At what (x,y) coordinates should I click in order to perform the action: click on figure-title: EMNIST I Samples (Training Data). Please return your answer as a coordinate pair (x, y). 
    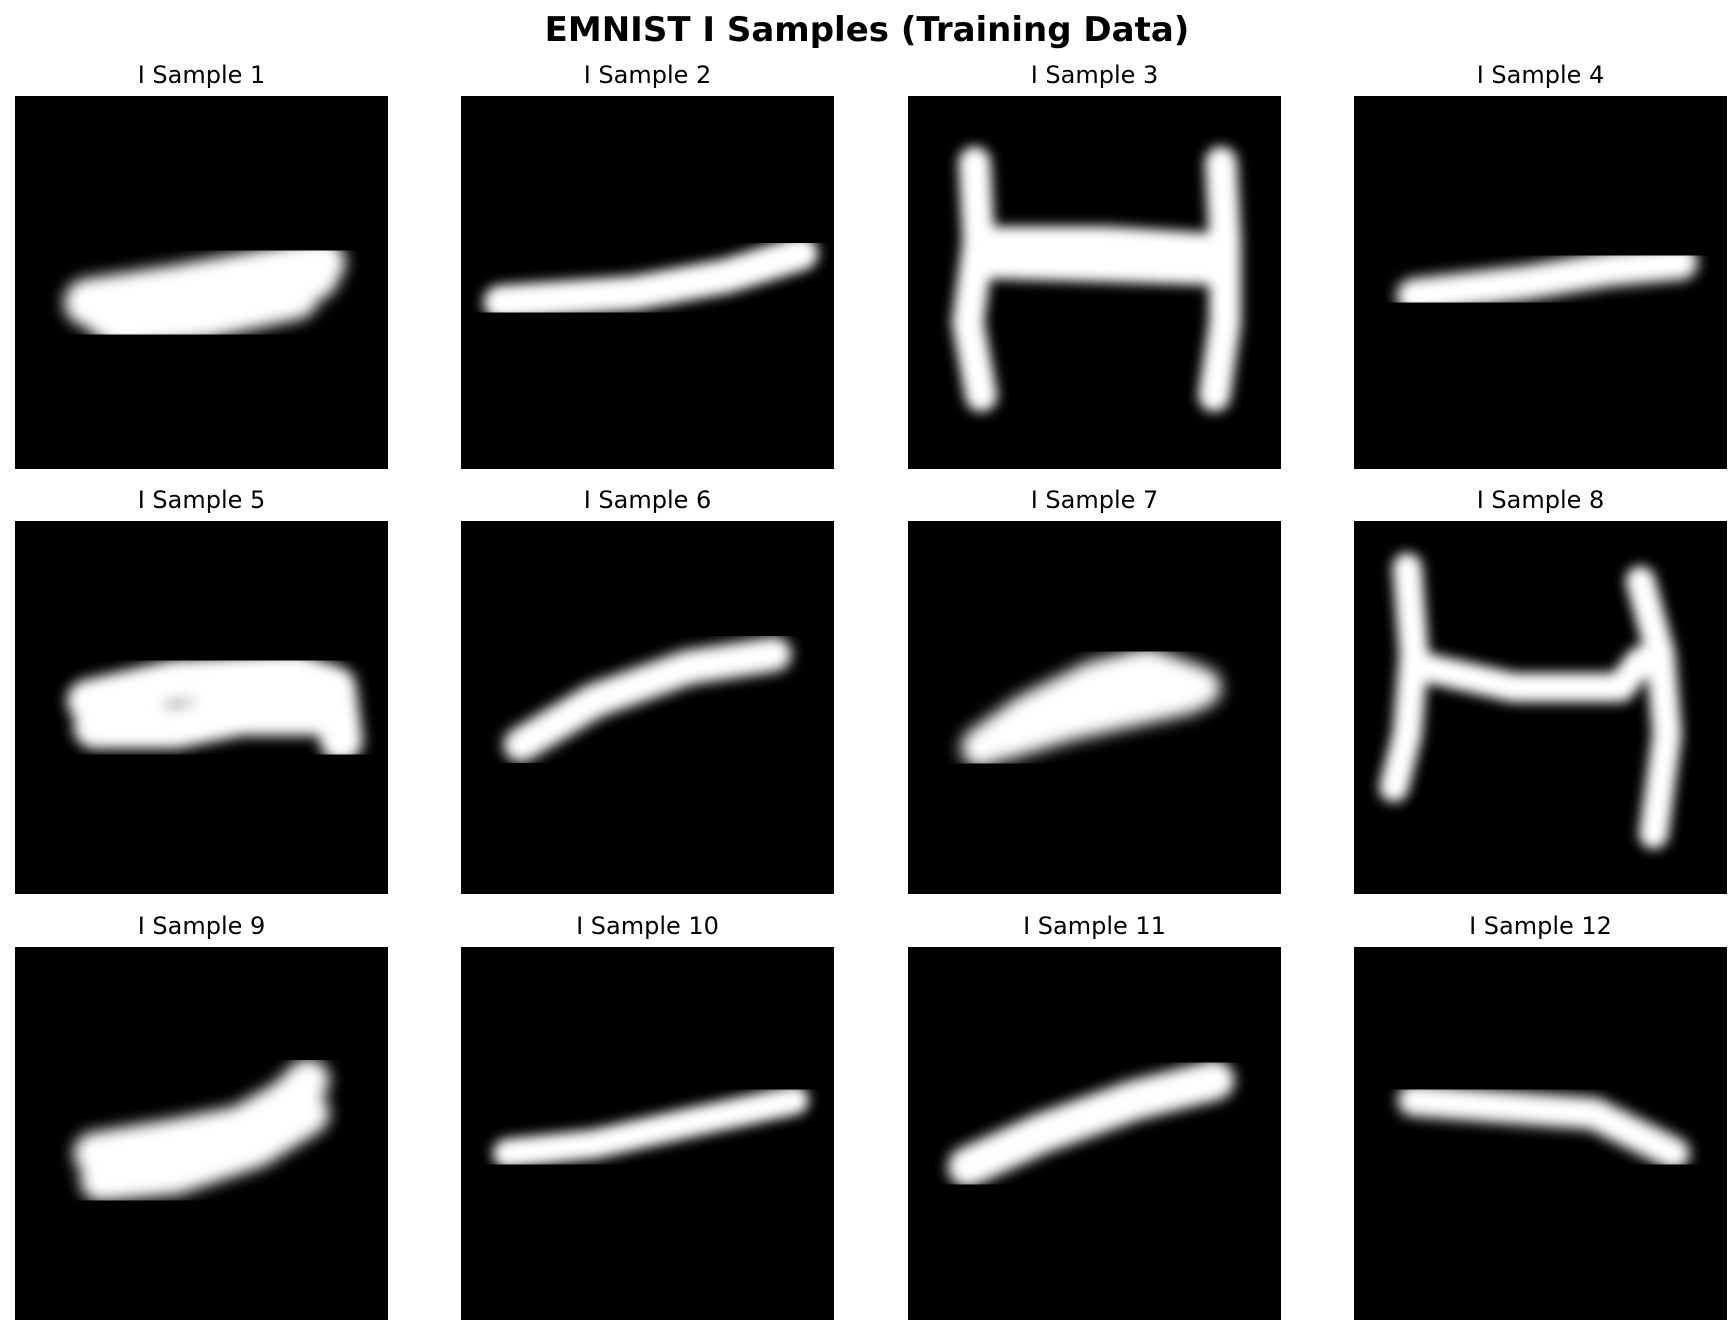
    Looking at the image, I should click on (867, 30).